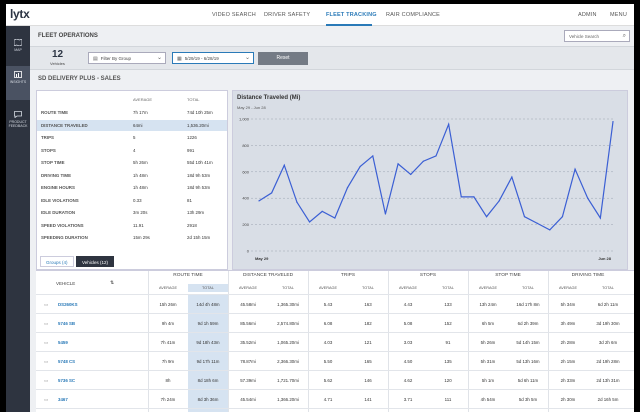 The width and height of the screenshot is (640, 412). What do you see at coordinates (63, 342) in the screenshot?
I see `vehicle-link: 5459` at bounding box center [63, 342].